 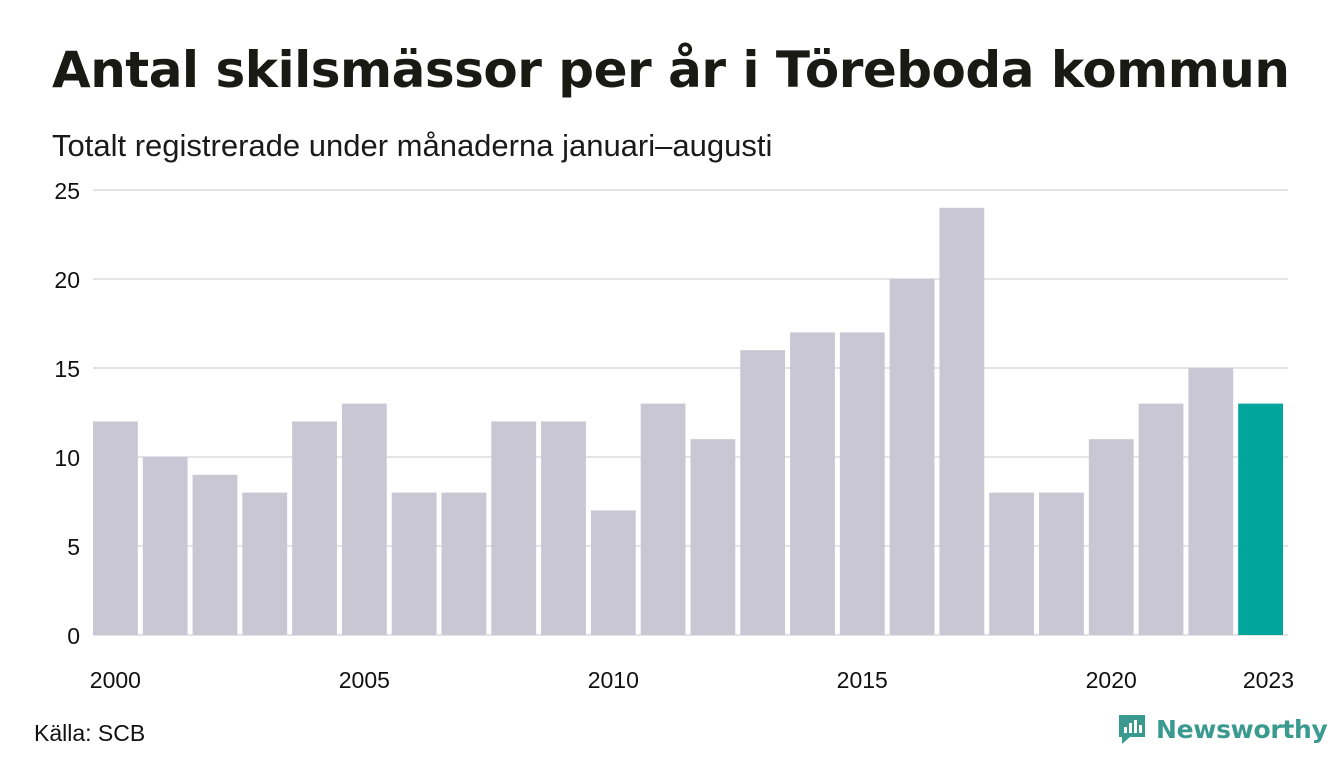 What do you see at coordinates (464, 563) in the screenshot?
I see `bar-2007` at bounding box center [464, 563].